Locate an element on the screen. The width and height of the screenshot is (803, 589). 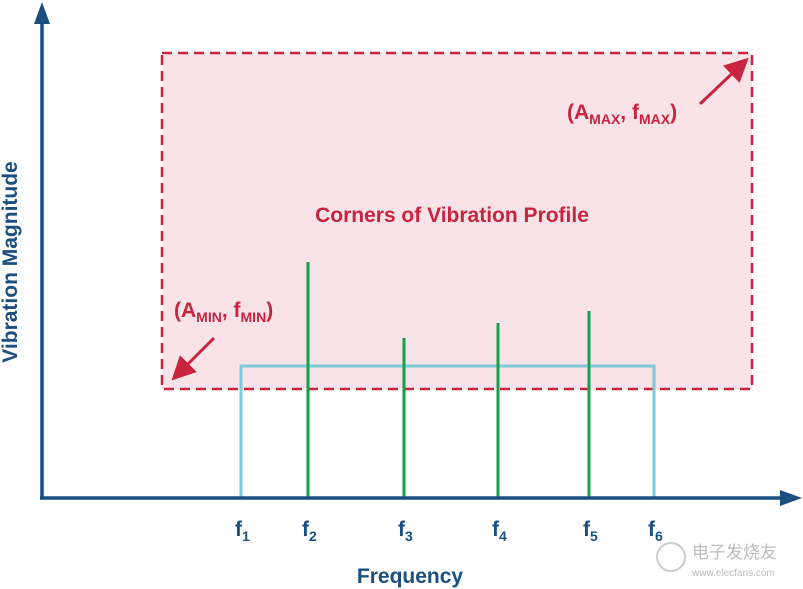
text: 4 is located at coordinates (503, 536).